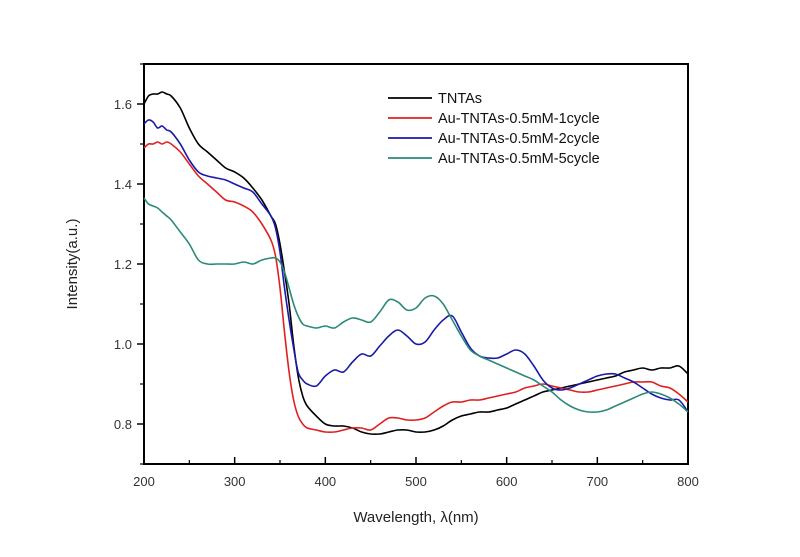 The image size is (800, 557). I want to click on legend-label: Au-TNTAs-0.5mM-2cycle, so click(519, 139).